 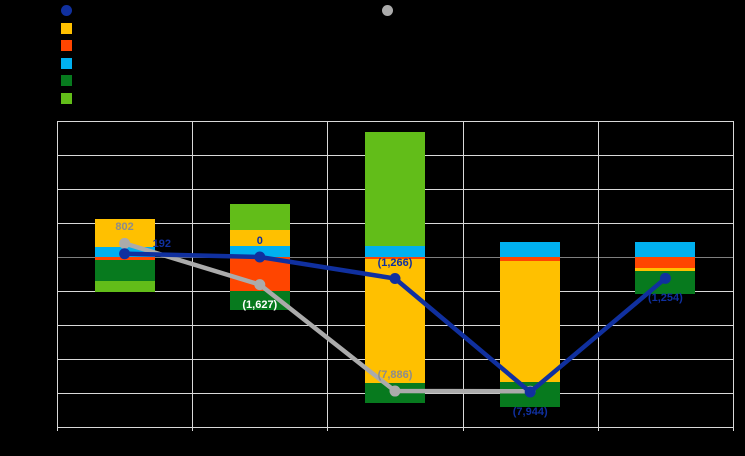 What do you see at coordinates (395, 375) in the screenshot?
I see `py-total-line-label: (7,886)` at bounding box center [395, 375].